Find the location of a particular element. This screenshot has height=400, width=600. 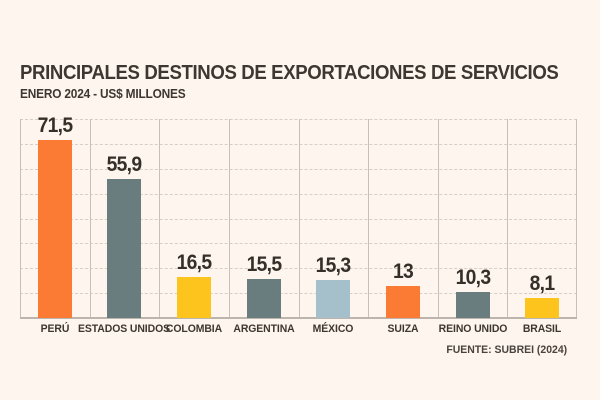

bar-argentina is located at coordinates (263, 298).